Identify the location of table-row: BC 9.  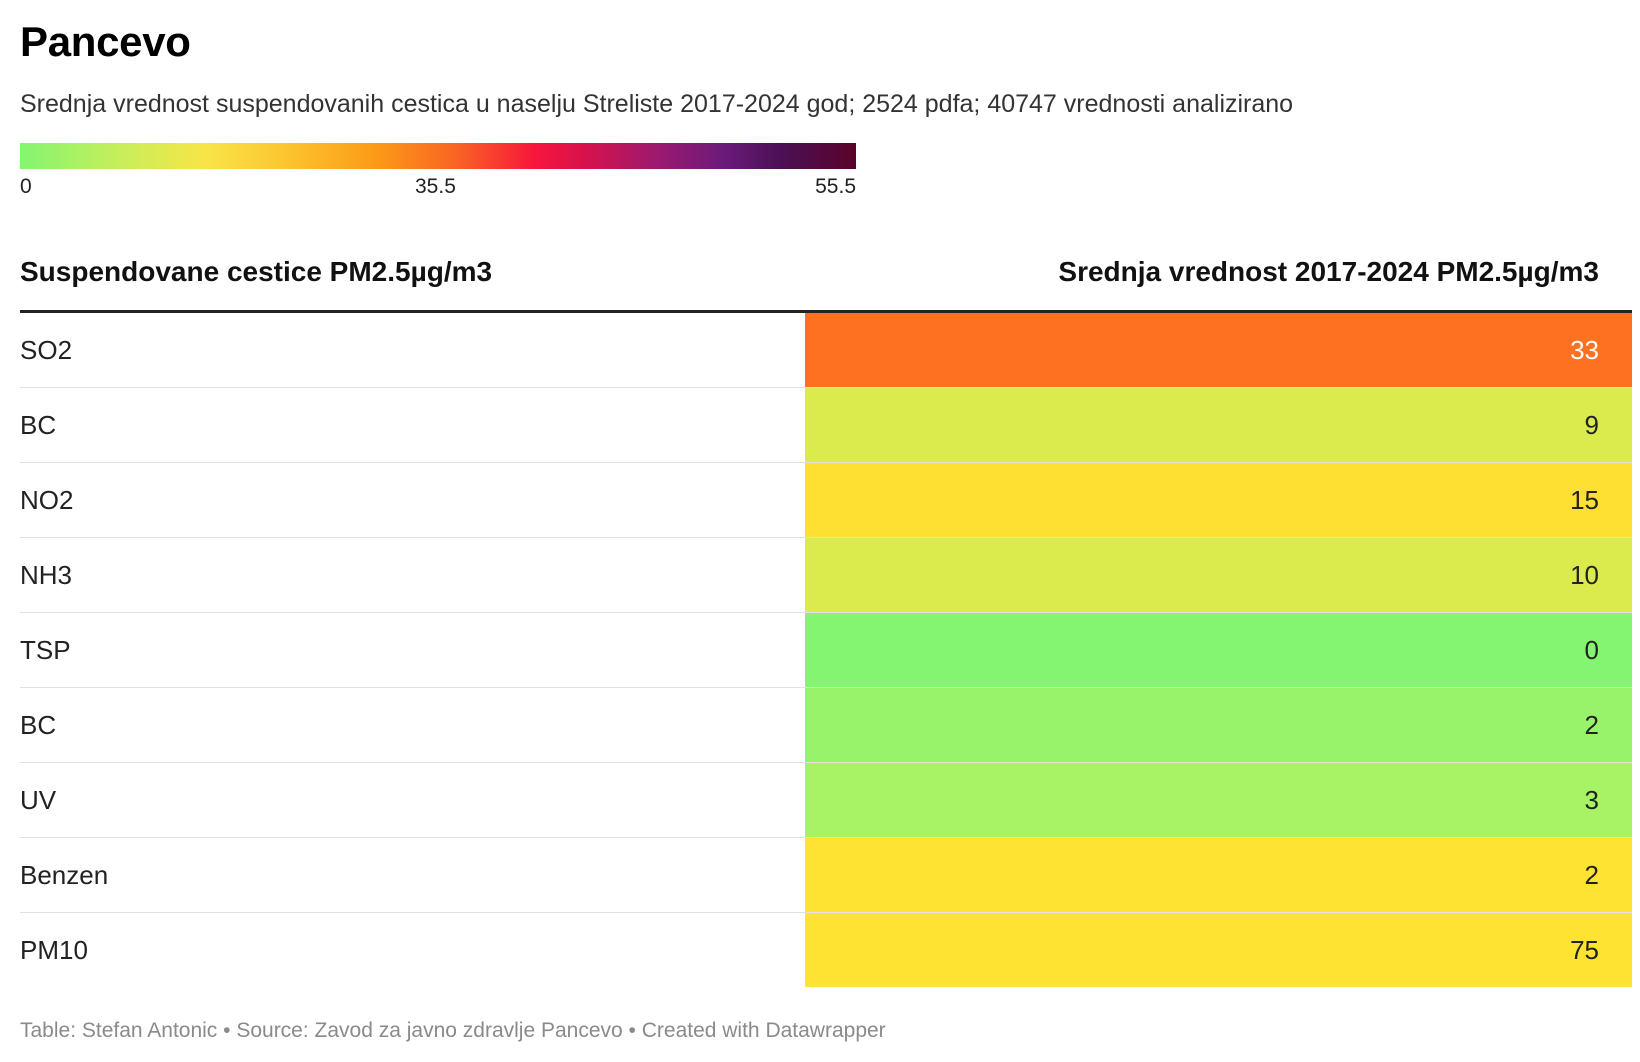
(826, 425).